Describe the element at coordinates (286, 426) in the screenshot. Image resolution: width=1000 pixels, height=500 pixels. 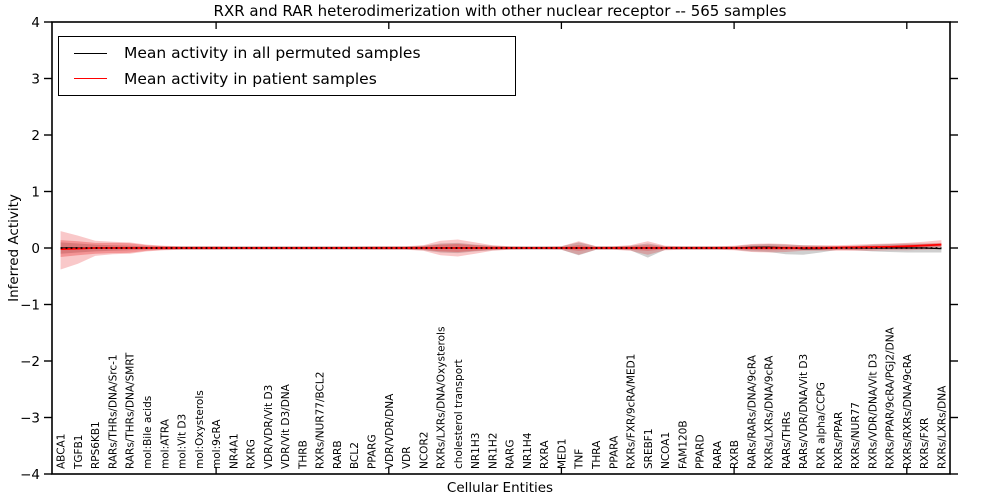
I see `svg-text: VDR/Vit D3/DNA` at that location.